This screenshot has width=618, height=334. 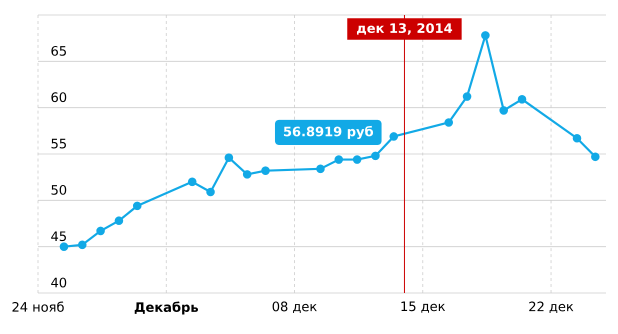 What do you see at coordinates (58, 51) in the screenshot?
I see `y-tick-label: 65` at bounding box center [58, 51].